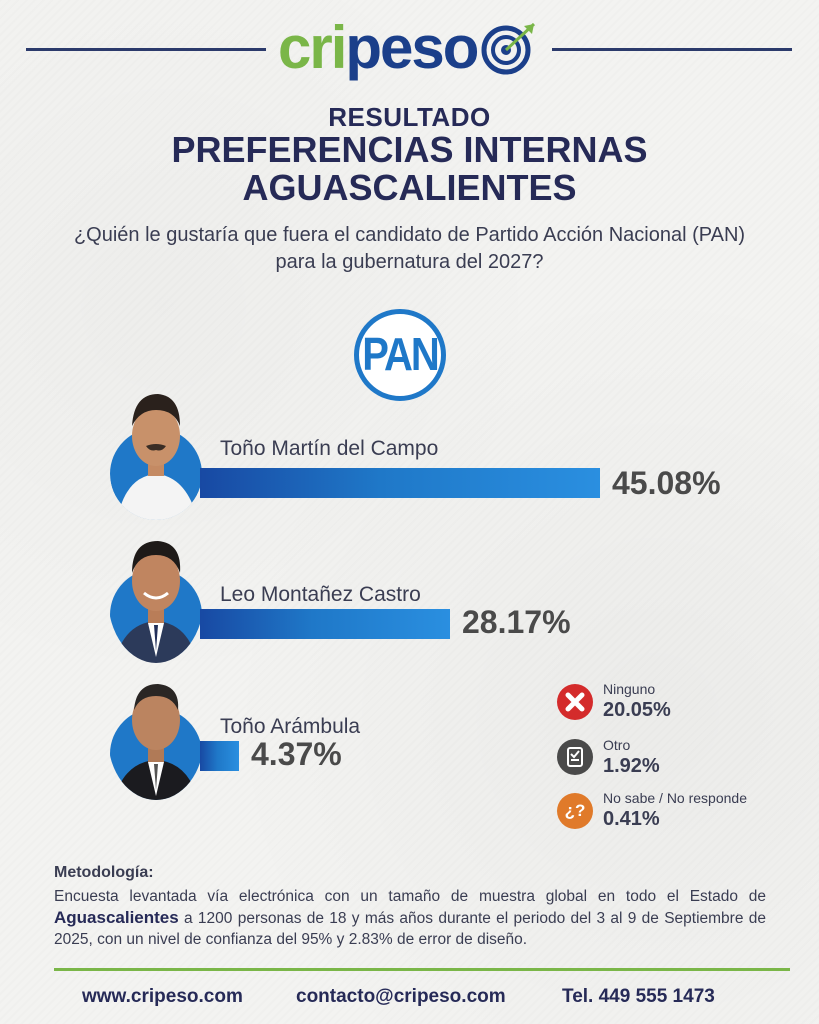  I want to click on target-icon, so click(508, 48).